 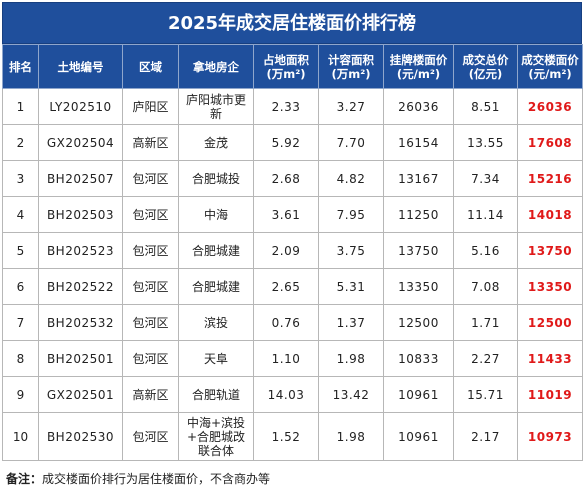 I want to click on cell-list-price: 10961, so click(x=418, y=436).